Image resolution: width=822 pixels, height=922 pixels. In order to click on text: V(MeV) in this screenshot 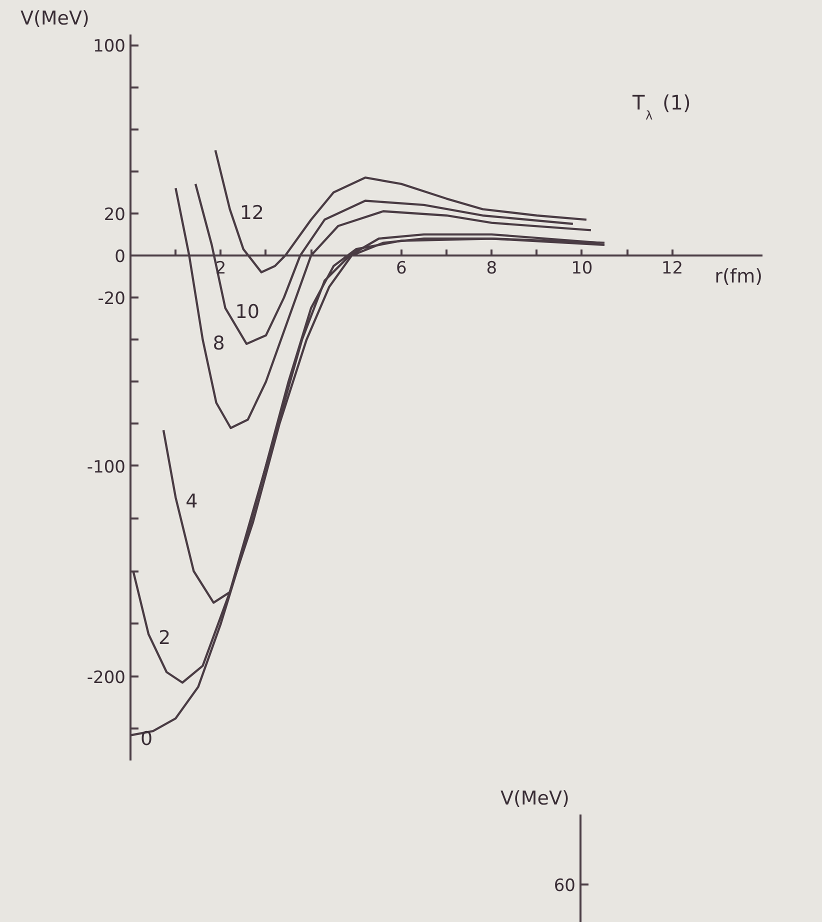, I will do `click(535, 799)`.